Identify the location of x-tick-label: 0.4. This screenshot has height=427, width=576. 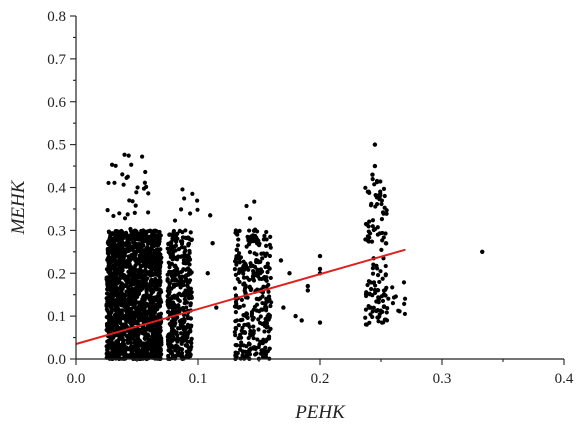
(564, 379).